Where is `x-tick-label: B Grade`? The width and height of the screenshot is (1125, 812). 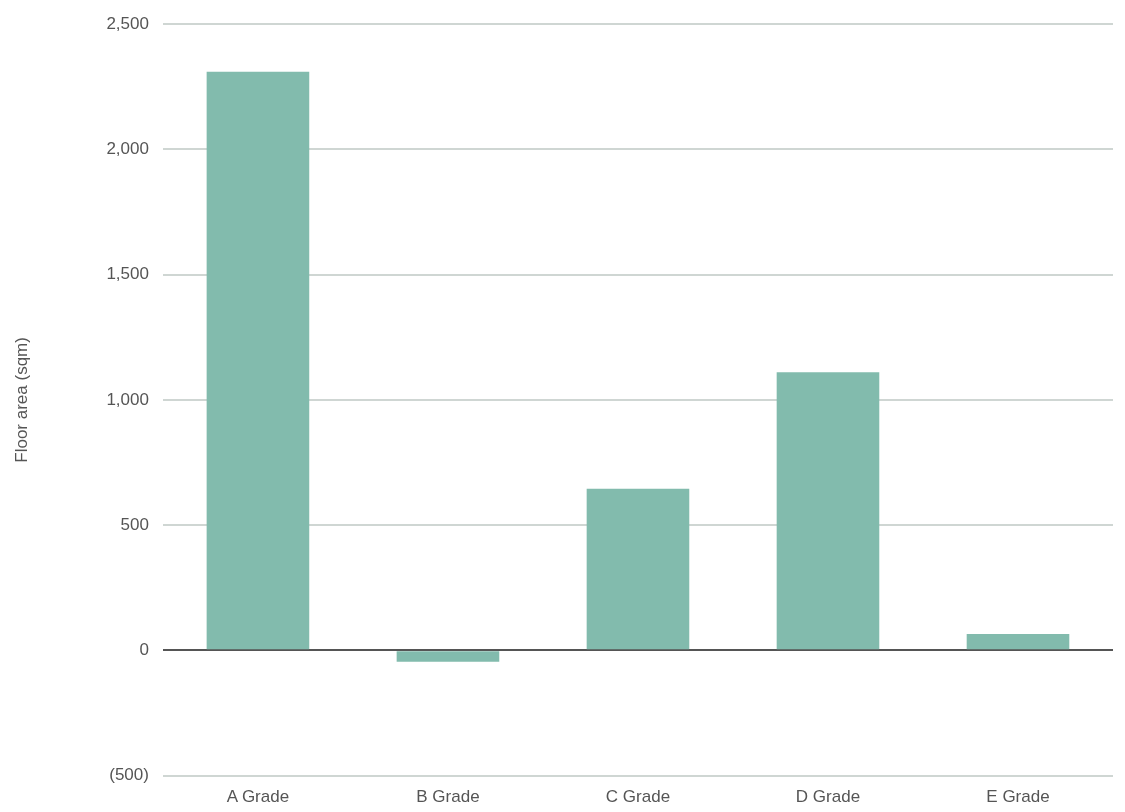
x-tick-label: B Grade is located at coordinates (448, 797).